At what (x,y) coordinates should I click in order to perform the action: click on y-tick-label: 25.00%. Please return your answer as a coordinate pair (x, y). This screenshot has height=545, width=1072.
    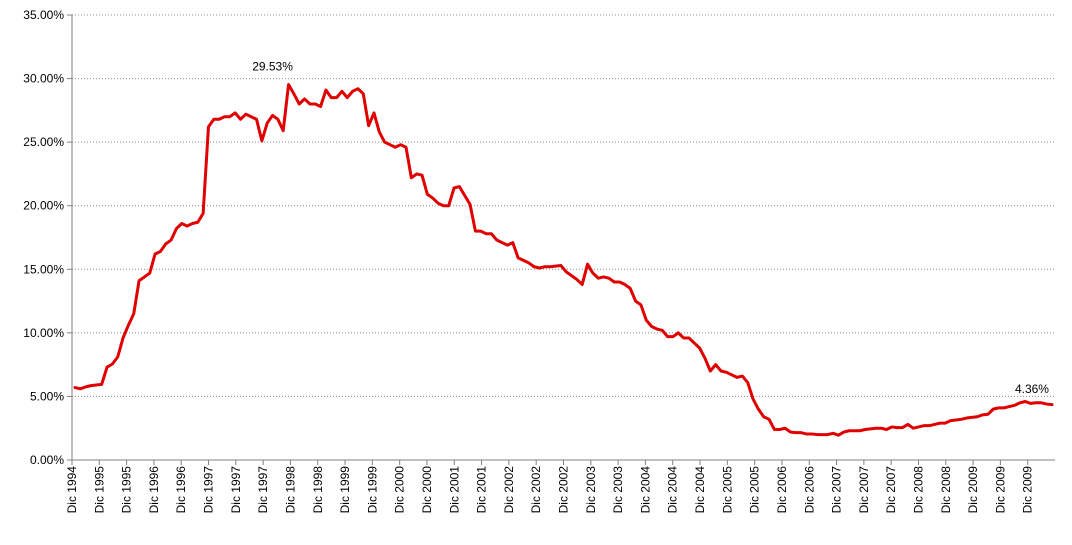
    Looking at the image, I should click on (43, 142).